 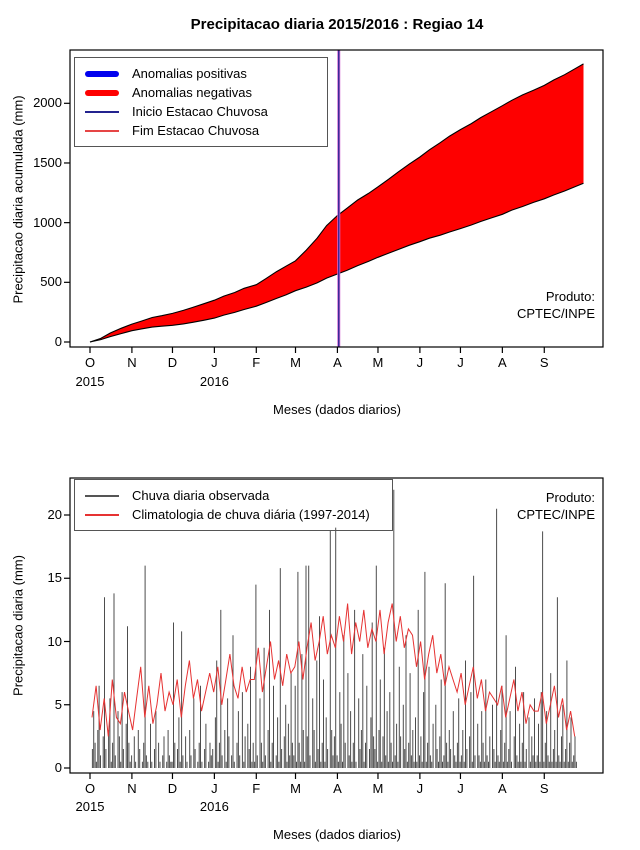 I want to click on bottom-y-tick-label: 20, so click(x=54, y=514).